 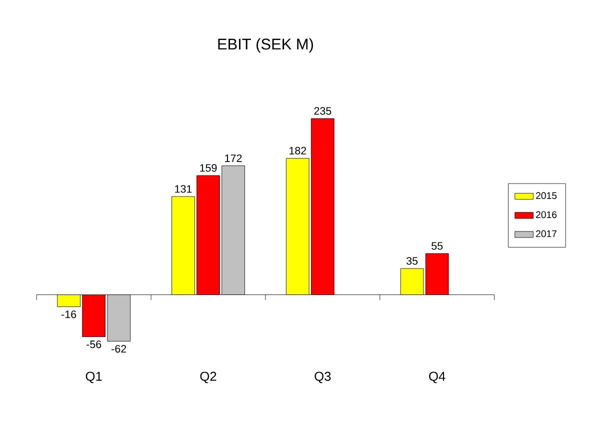 What do you see at coordinates (298, 150) in the screenshot?
I see `data-label: 182` at bounding box center [298, 150].